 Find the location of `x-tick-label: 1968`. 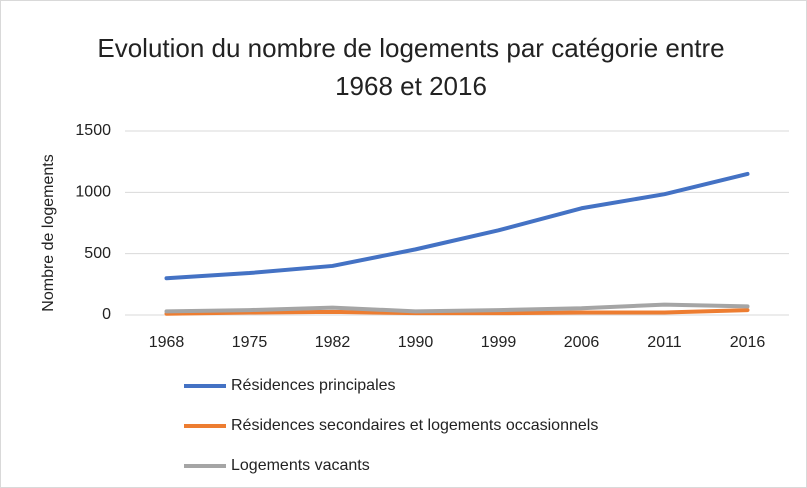

x-tick-label: 1968 is located at coordinates (167, 342).